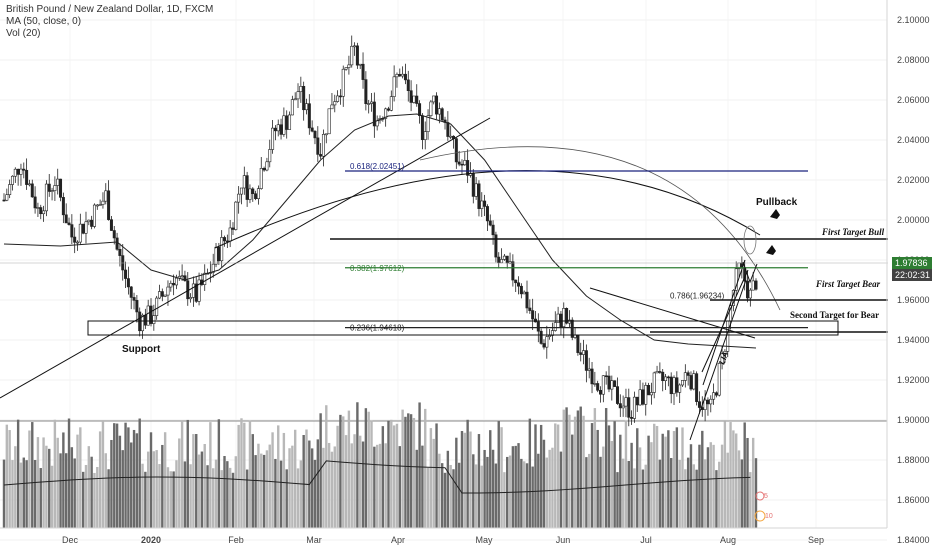 Image resolution: width=932 pixels, height=550 pixels. What do you see at coordinates (377, 328) in the screenshot?
I see `fib-label-0236: 0.236(1.94618)` at bounding box center [377, 328].